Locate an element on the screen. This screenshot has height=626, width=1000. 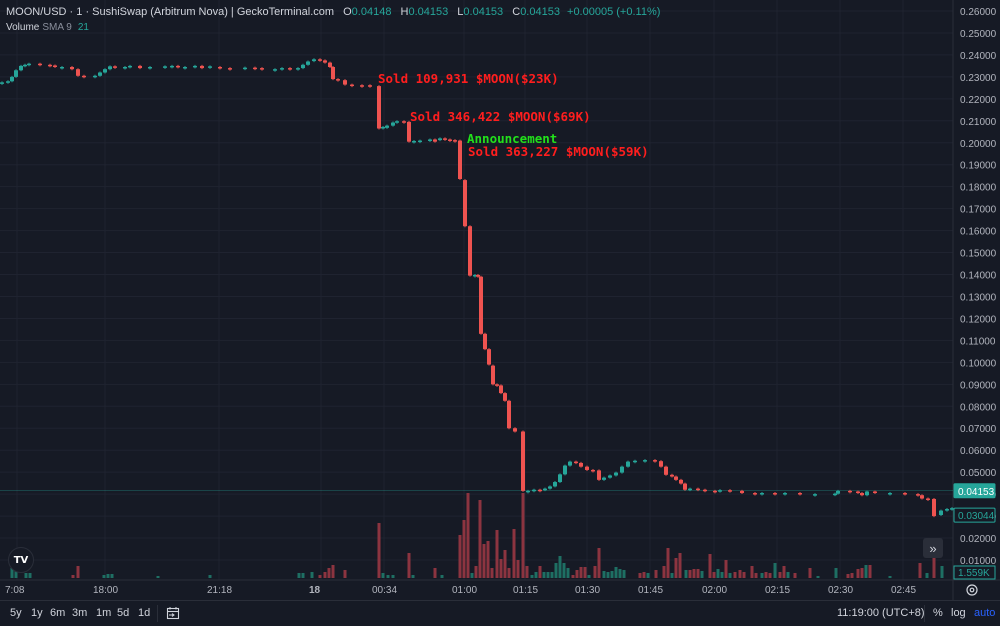
settings-gear-icon is located at coordinates (972, 590).